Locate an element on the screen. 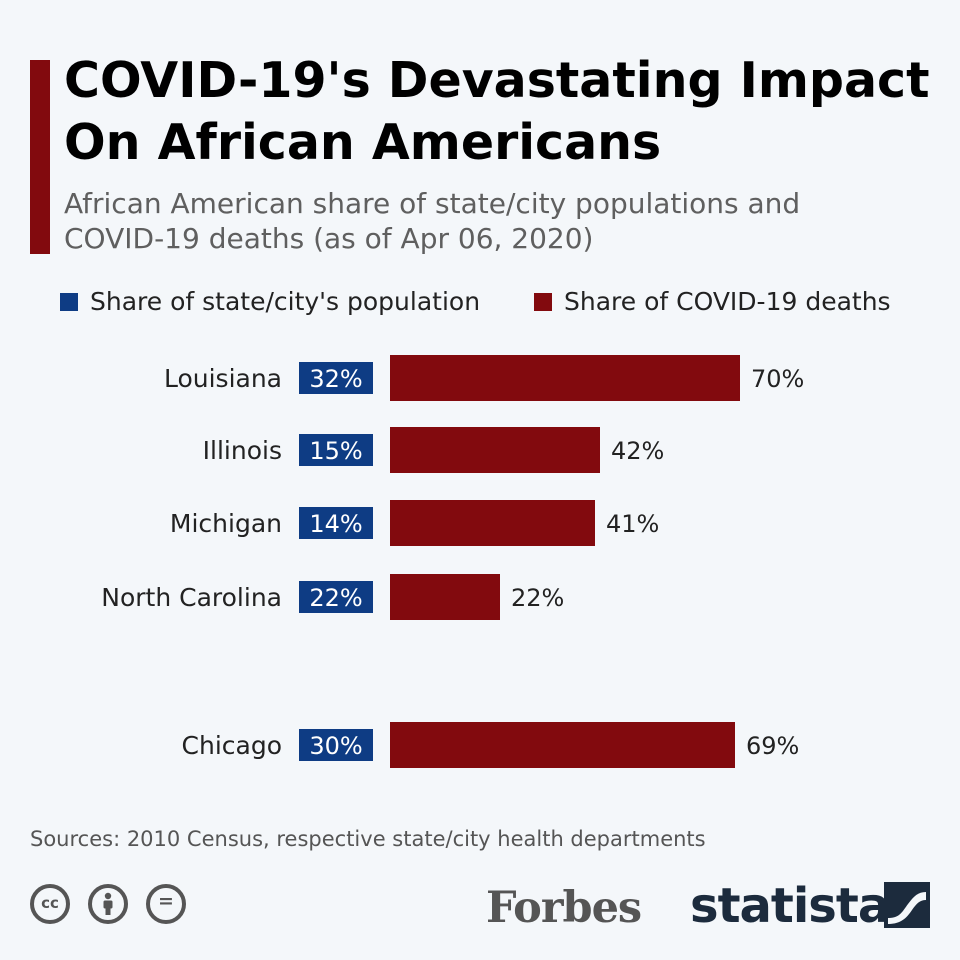  deaths-value-label-louisiana: 70% is located at coordinates (777, 379).